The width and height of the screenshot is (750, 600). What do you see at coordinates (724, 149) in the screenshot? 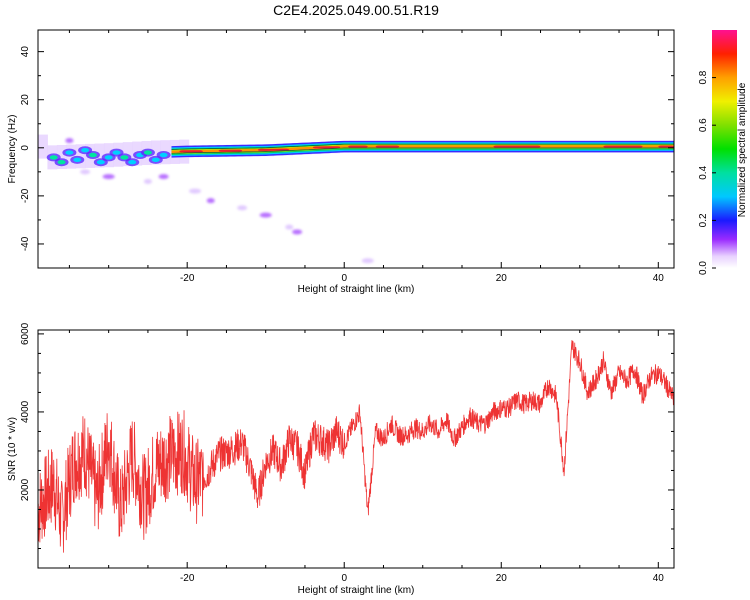
I see `colorbar-gradient` at bounding box center [724, 149].